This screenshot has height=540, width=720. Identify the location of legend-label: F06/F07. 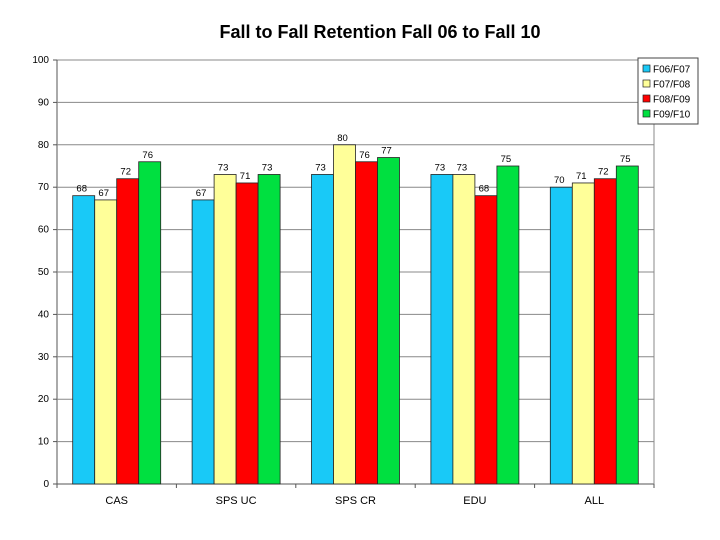
(672, 70).